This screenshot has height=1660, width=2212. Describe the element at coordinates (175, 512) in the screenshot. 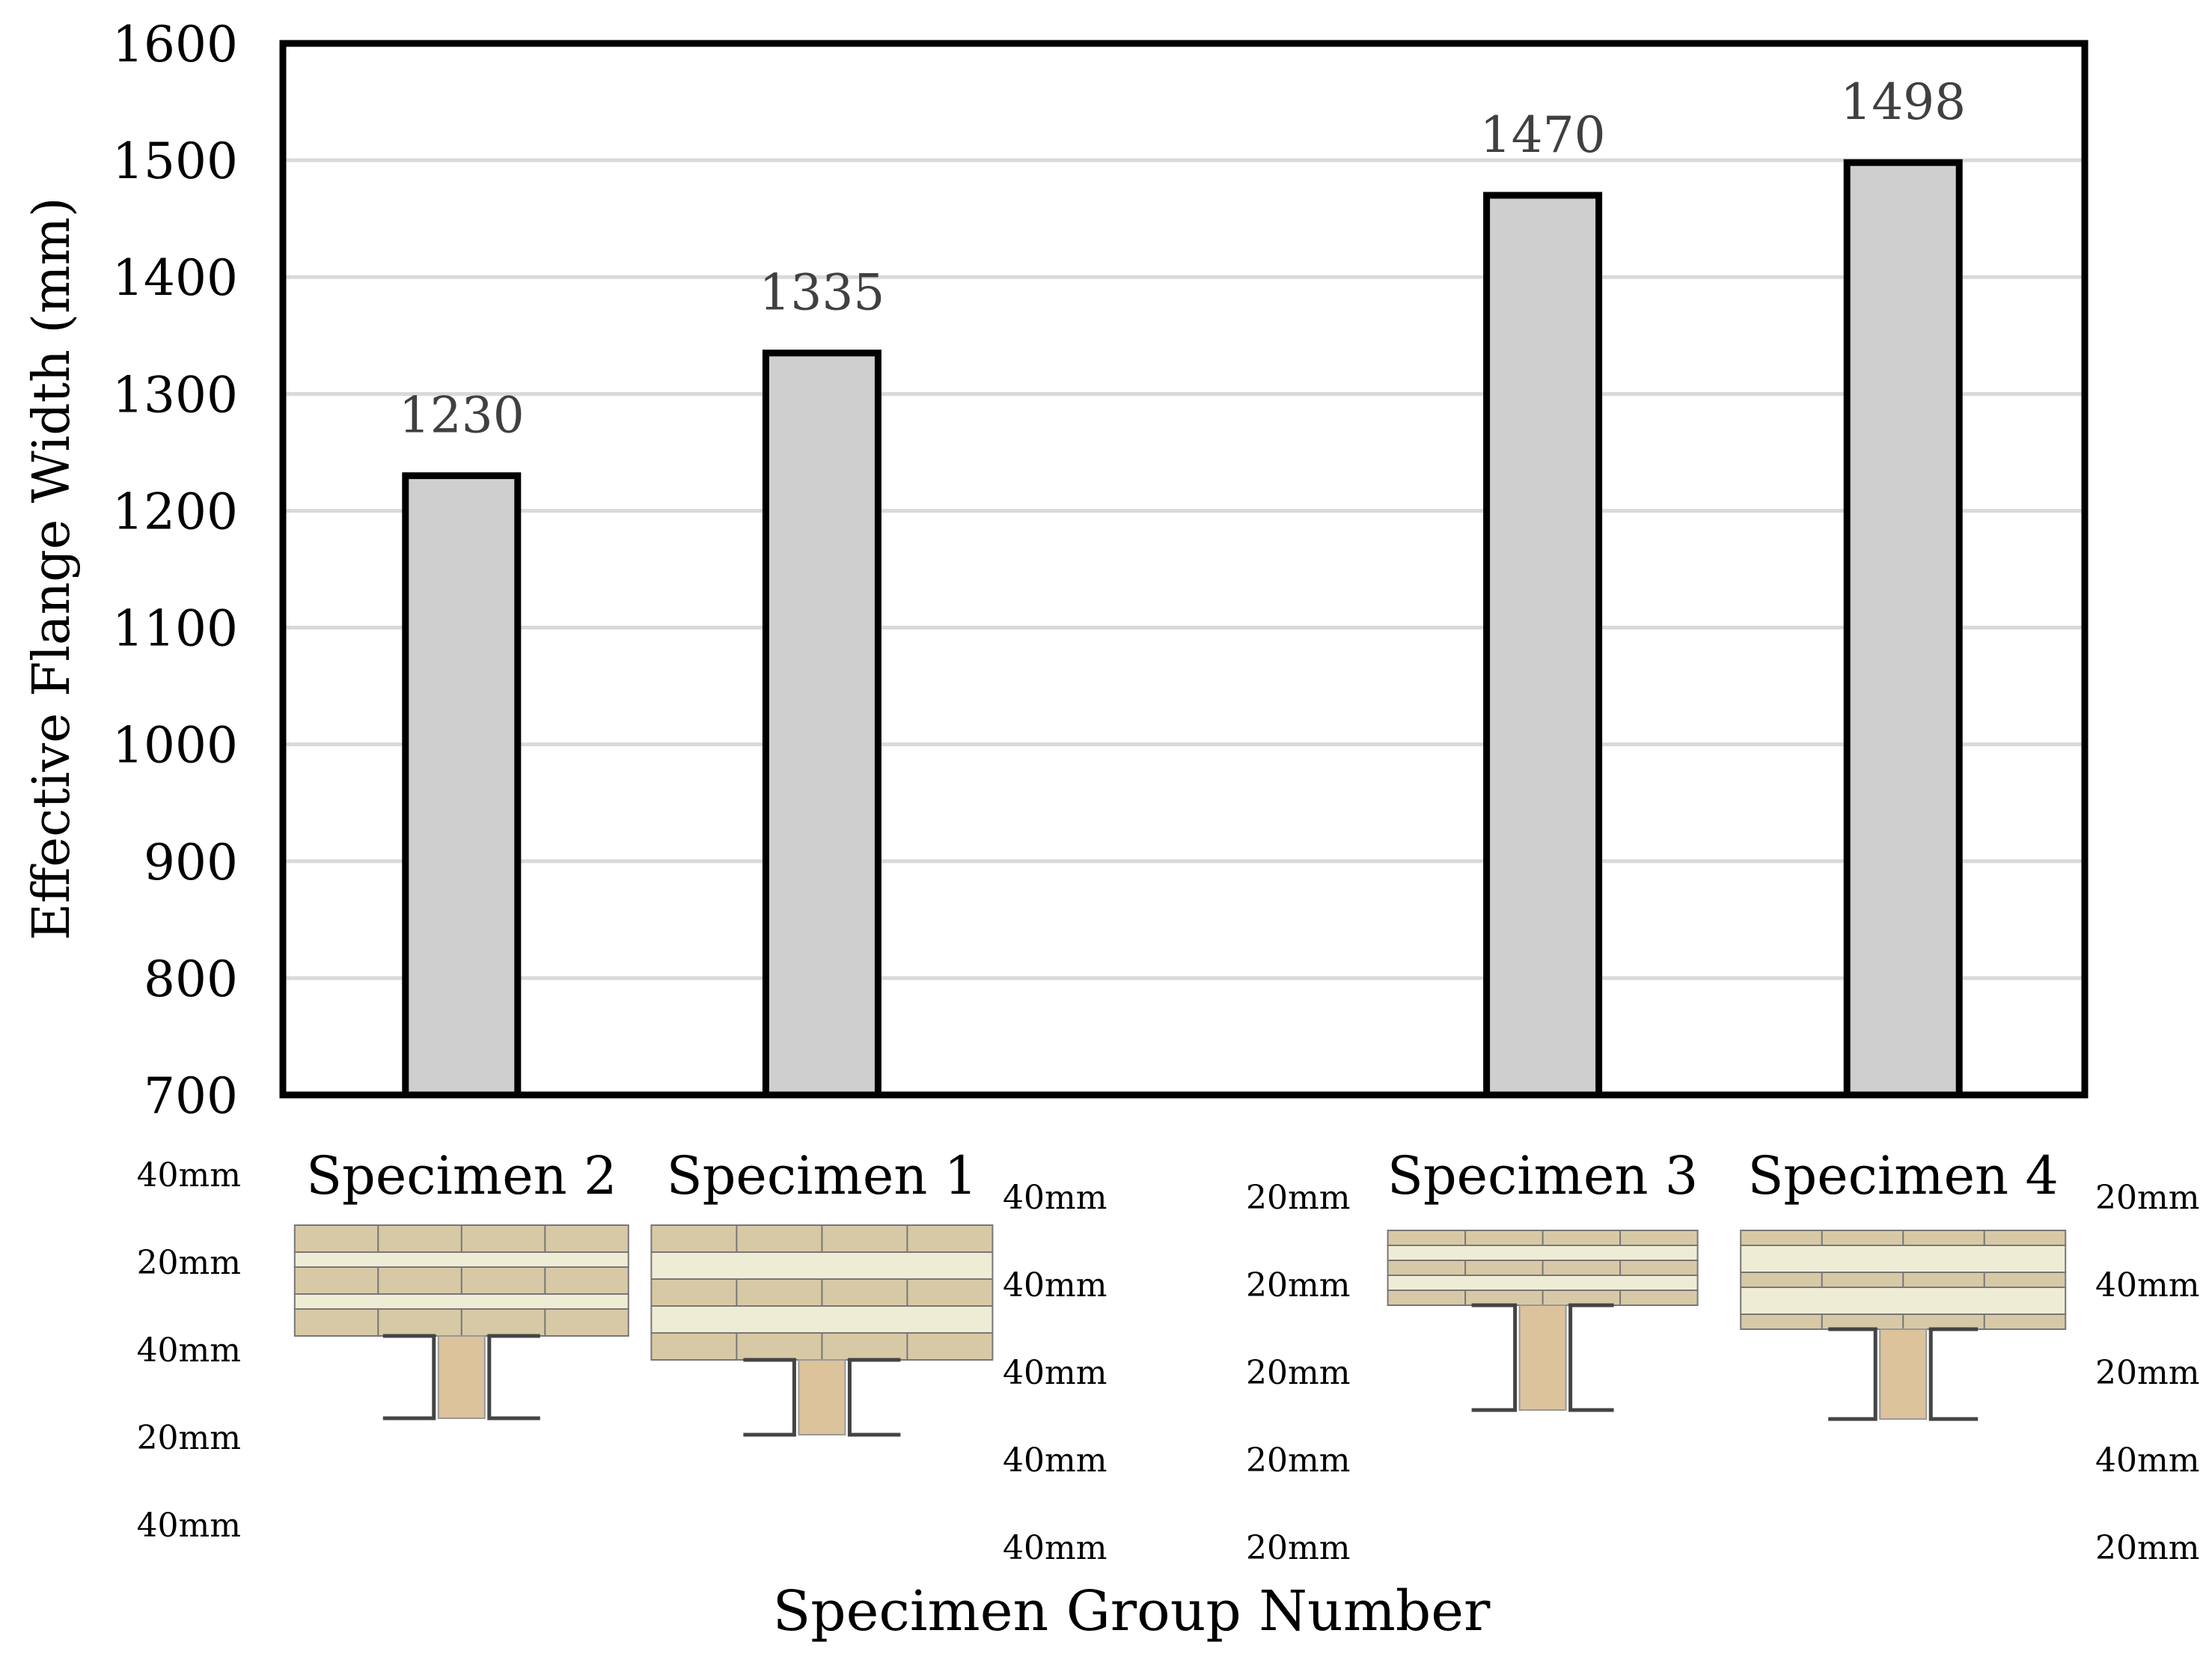

I see `y-tick-label: 1200` at that location.